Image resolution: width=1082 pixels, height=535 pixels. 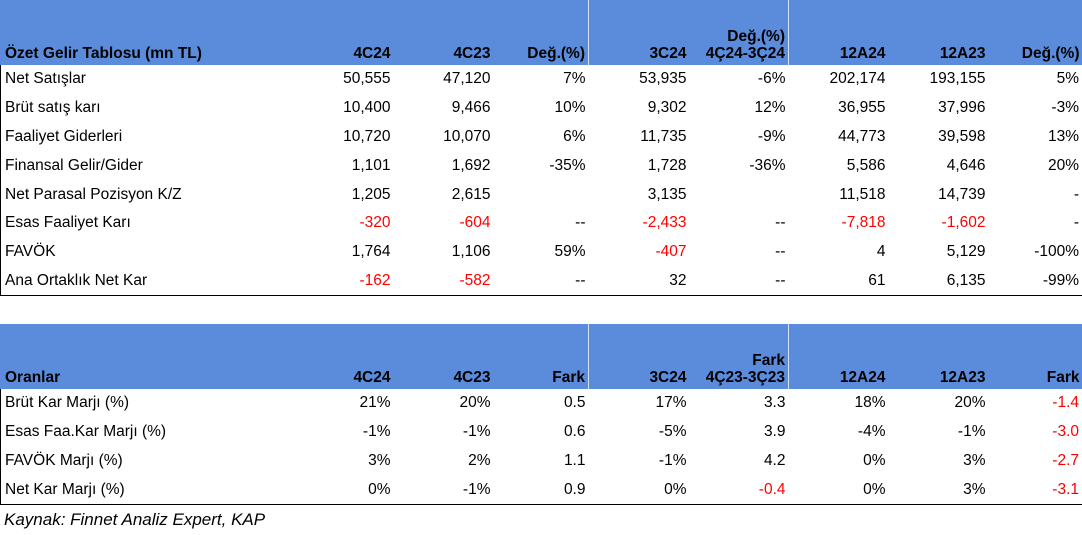 I want to click on ratios-col-header-2: Fark, so click(x=541, y=356).